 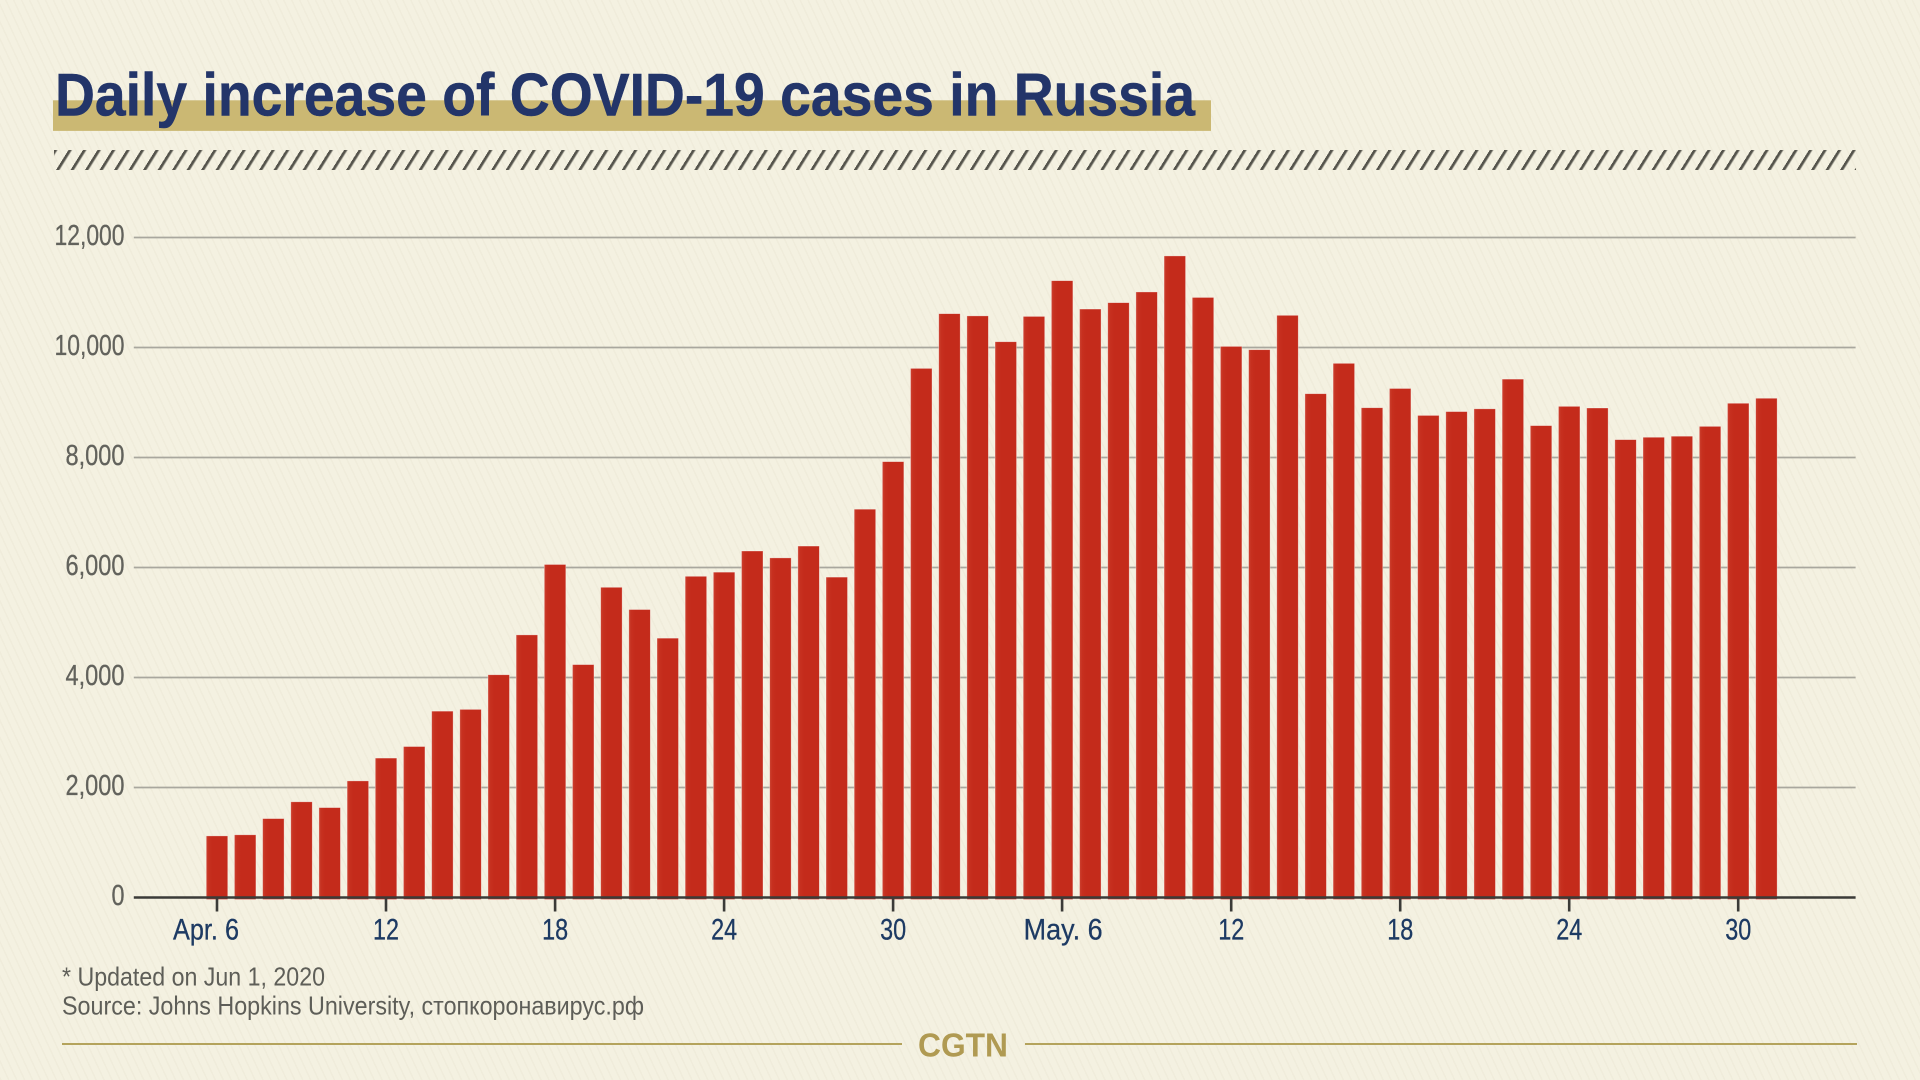 I want to click on svg-text: CGTN, so click(x=963, y=1045).